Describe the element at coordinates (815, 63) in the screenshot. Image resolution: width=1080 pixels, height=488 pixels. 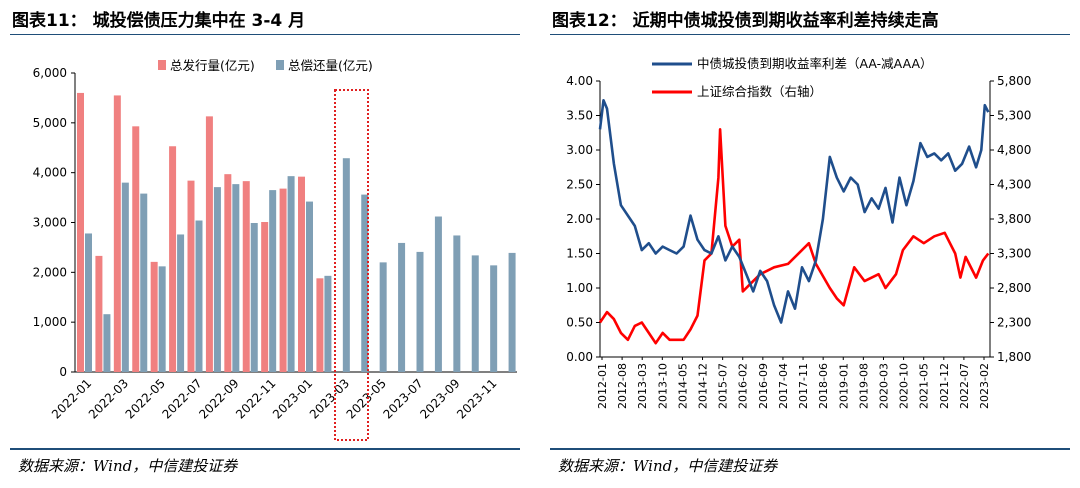
I see `legend-label-spread: 中债城投债到期收益率利差（AA-减AAA）` at that location.